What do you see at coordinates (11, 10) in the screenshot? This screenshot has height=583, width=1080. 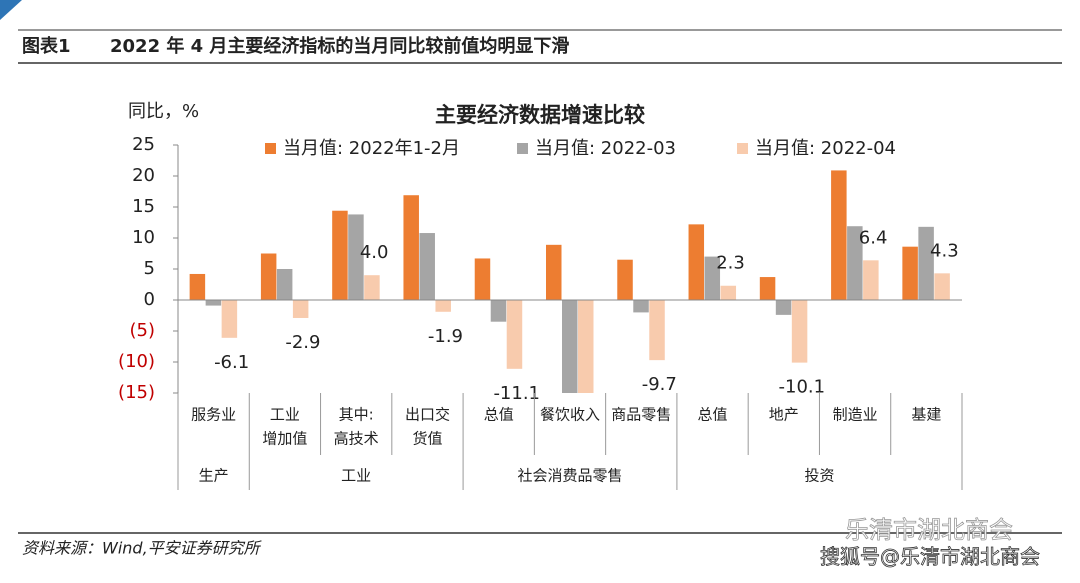 I see `corner-mark` at bounding box center [11, 10].